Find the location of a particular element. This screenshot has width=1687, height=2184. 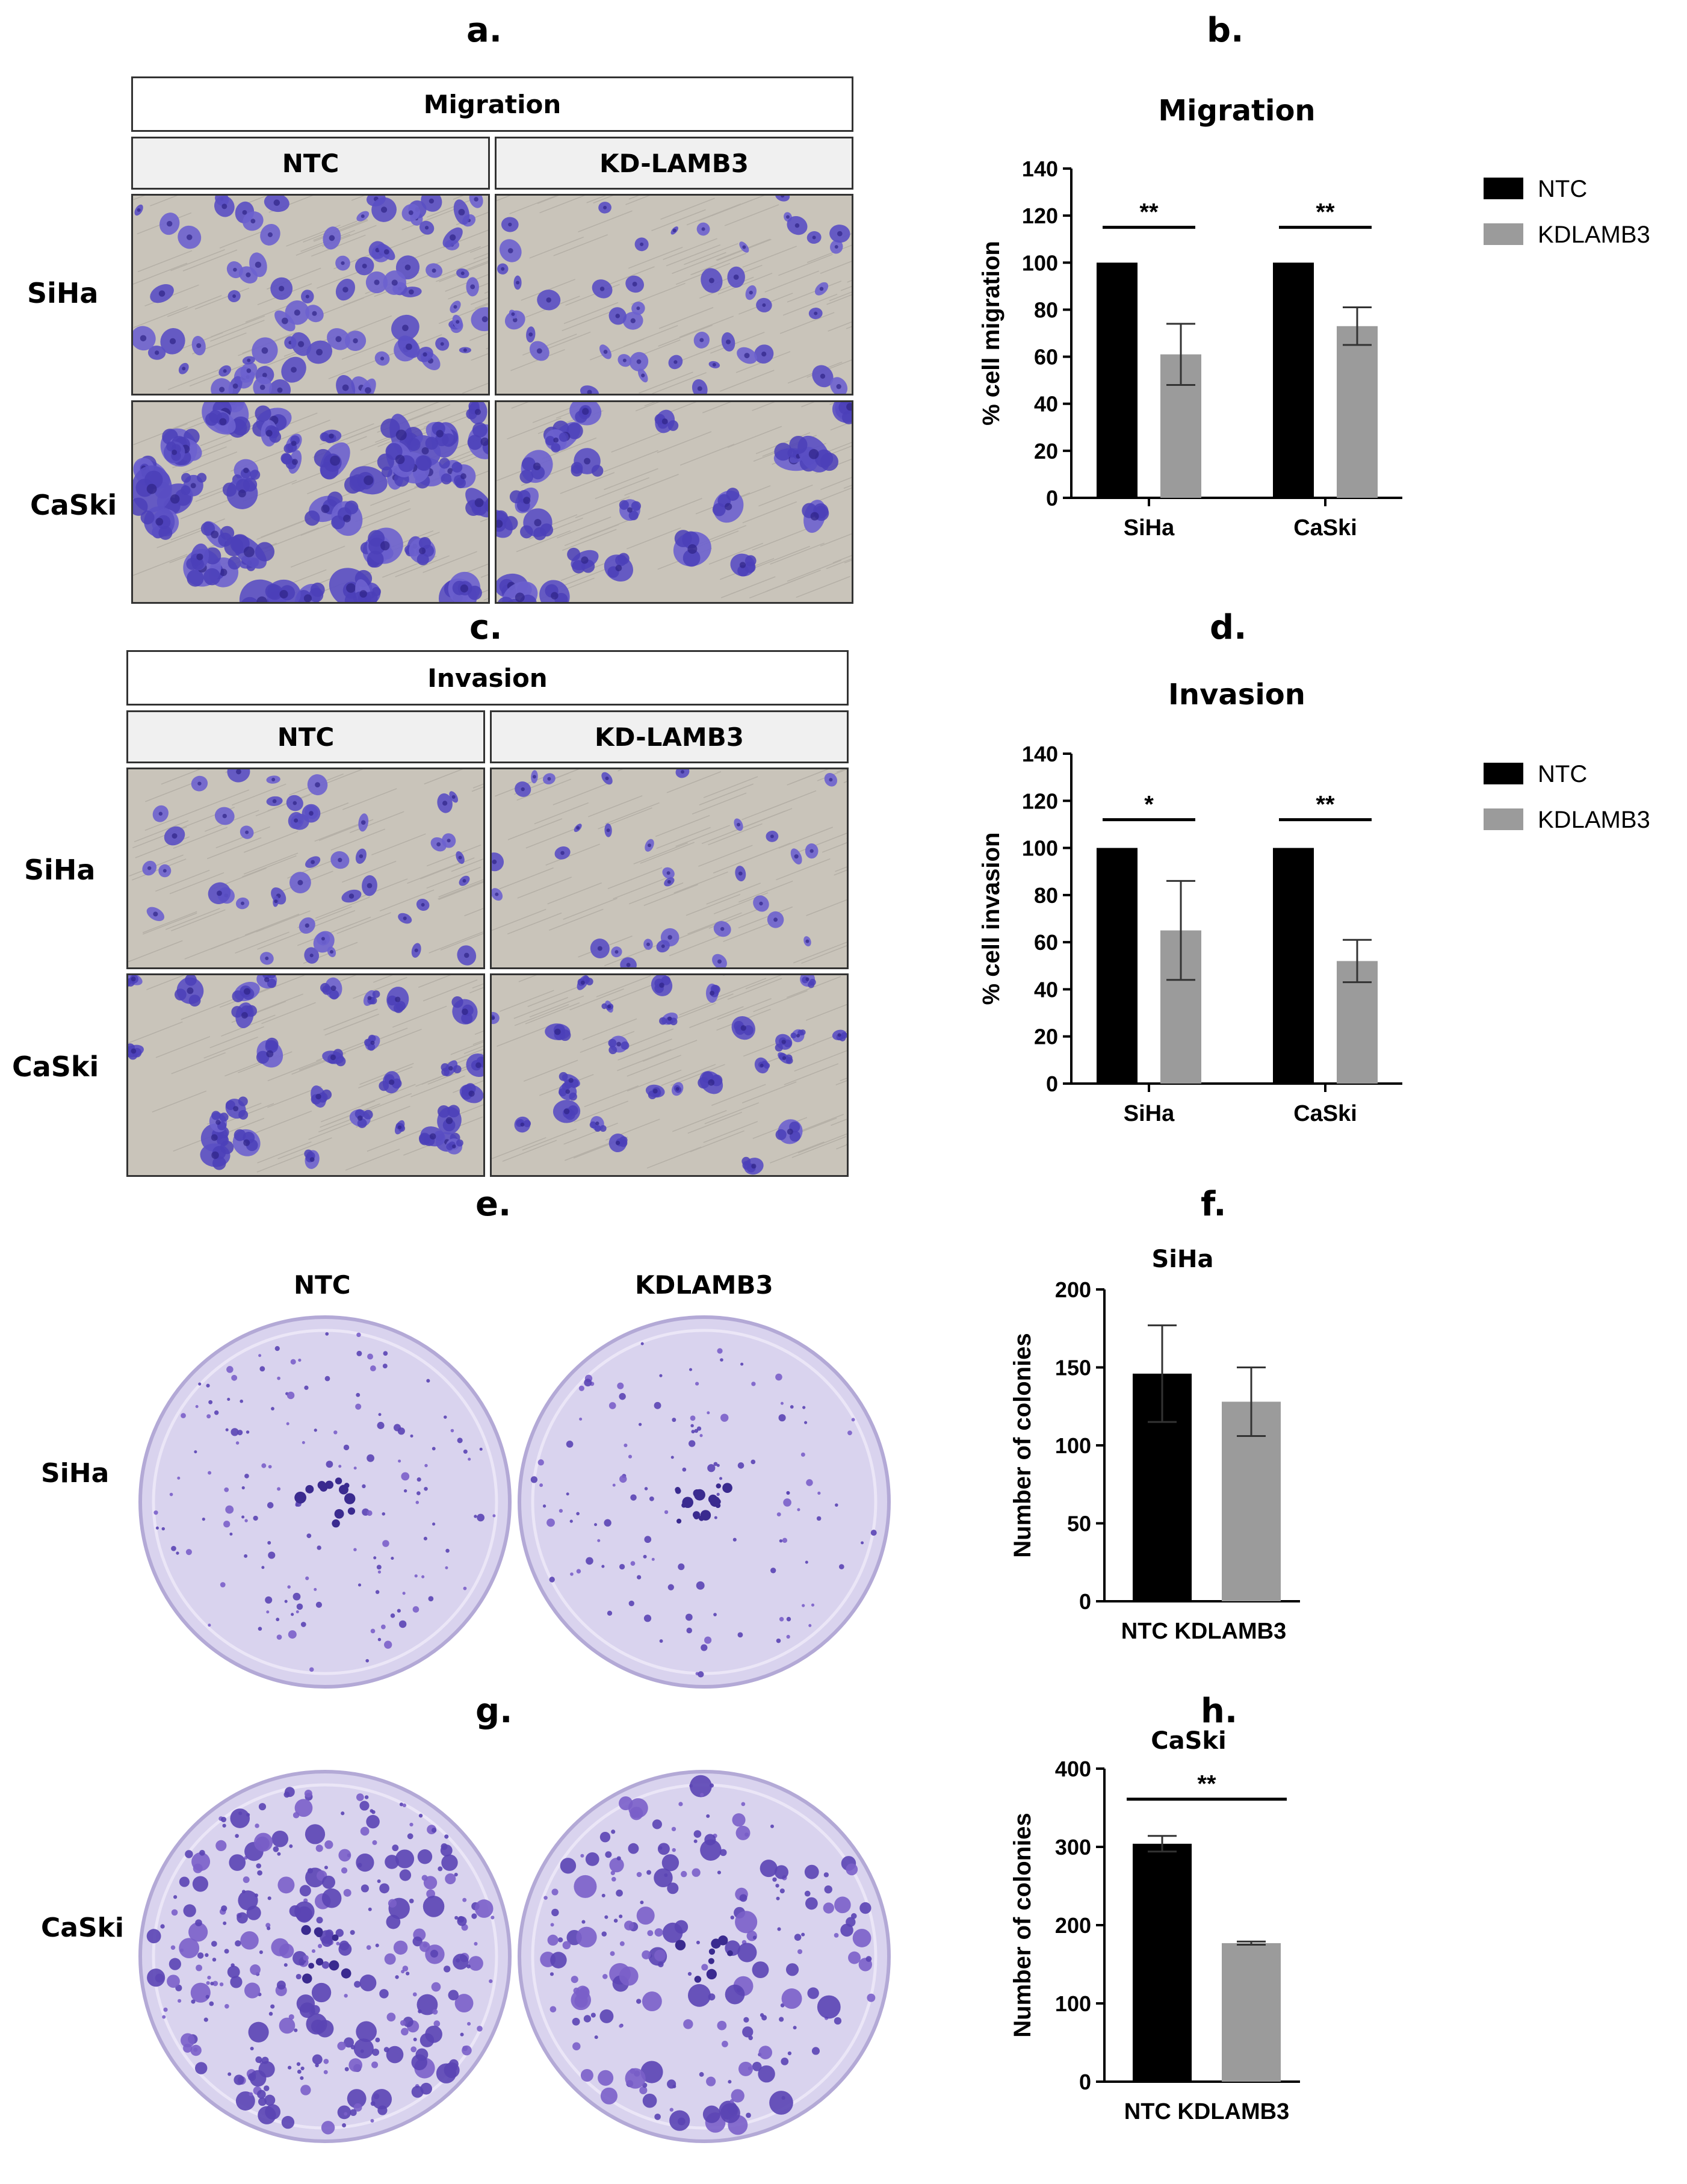

colony-plate-caski-kdlamb3 is located at coordinates (705, 1956).